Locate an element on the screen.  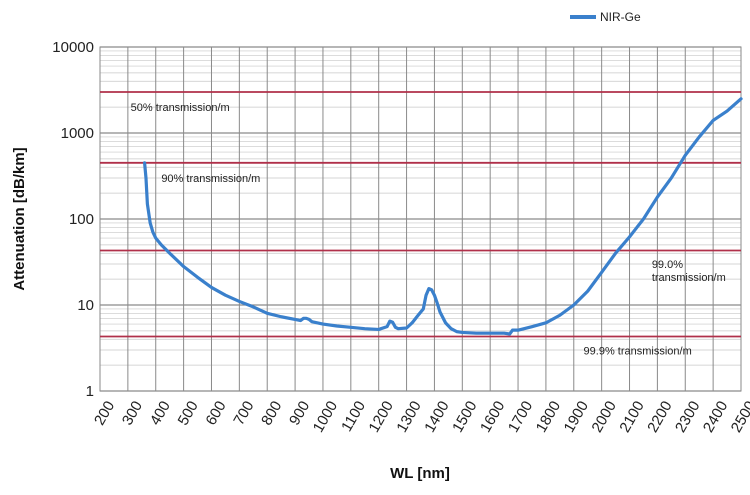
x-axis-title: WL [nm] is located at coordinates (420, 473).